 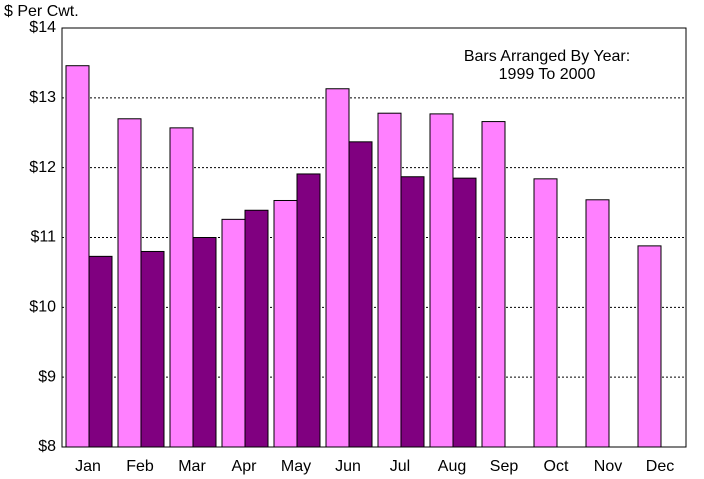 What do you see at coordinates (504, 466) in the screenshot?
I see `x-tick-label: Sep` at bounding box center [504, 466].